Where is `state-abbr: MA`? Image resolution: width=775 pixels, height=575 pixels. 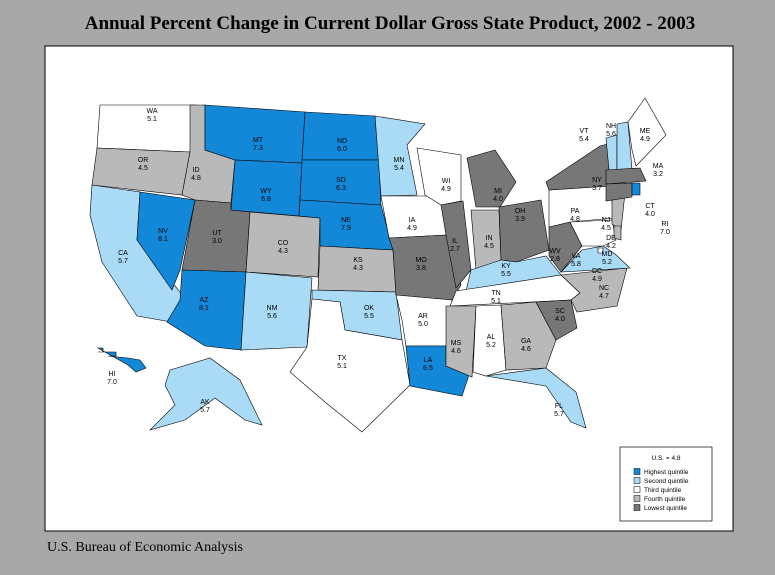 state-abbr: MA is located at coordinates (658, 166).